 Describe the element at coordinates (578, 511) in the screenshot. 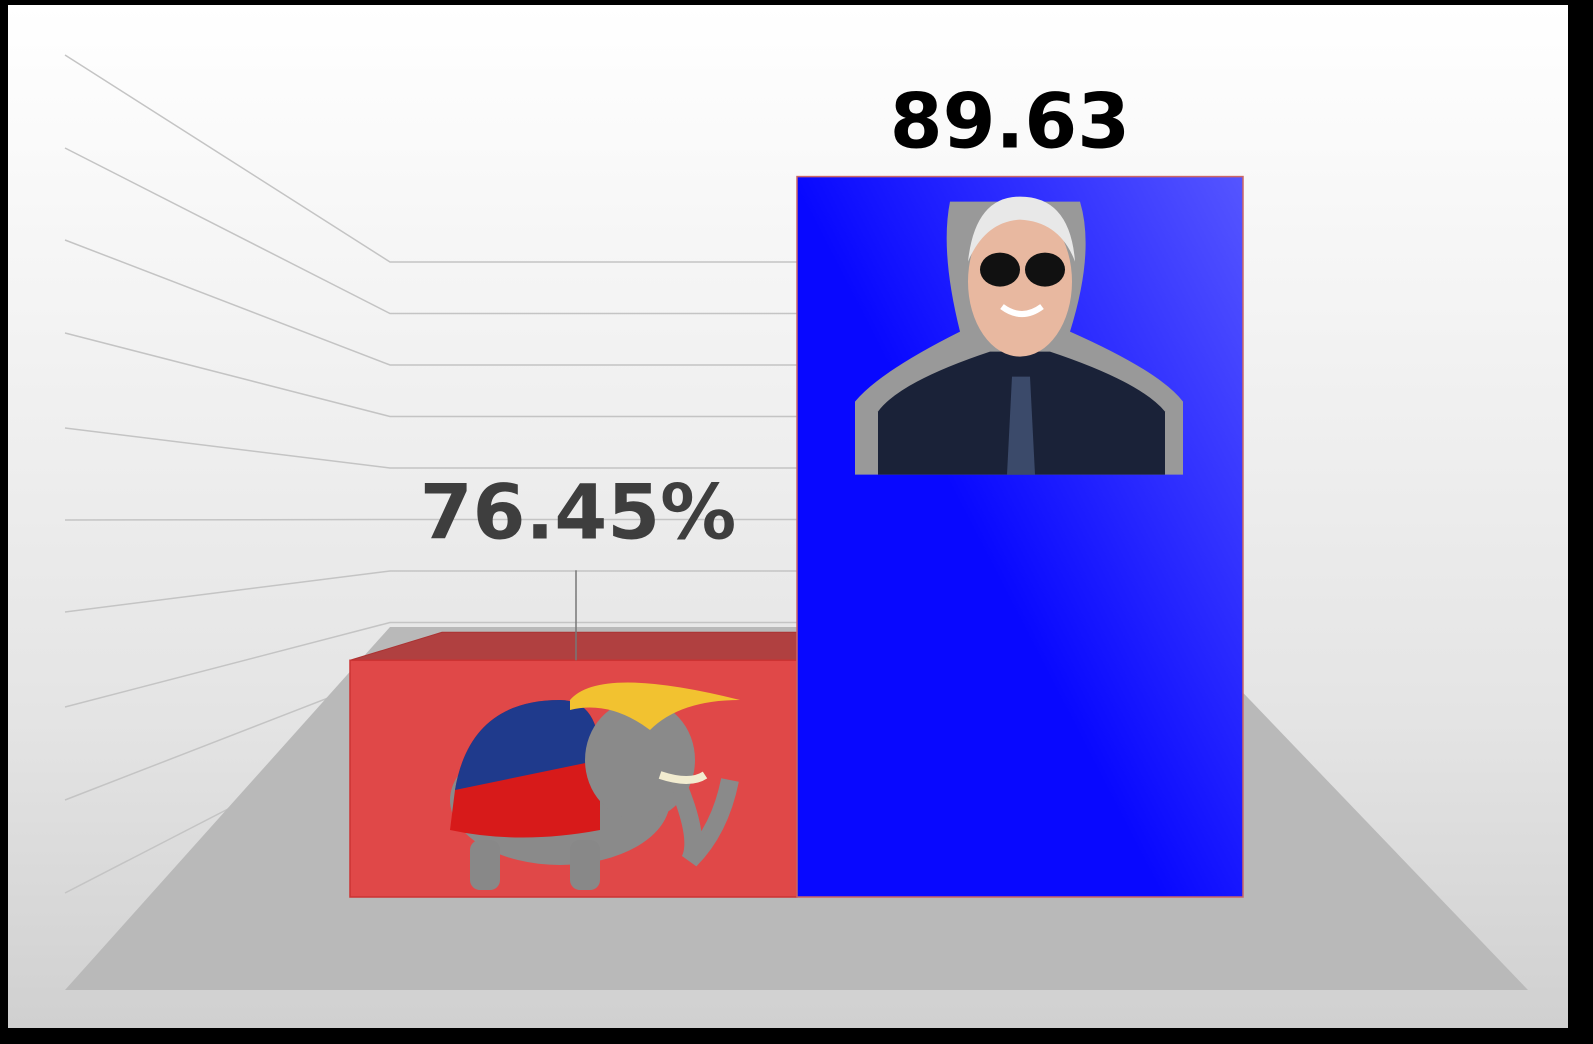

I see `value-label: 76.45%` at that location.